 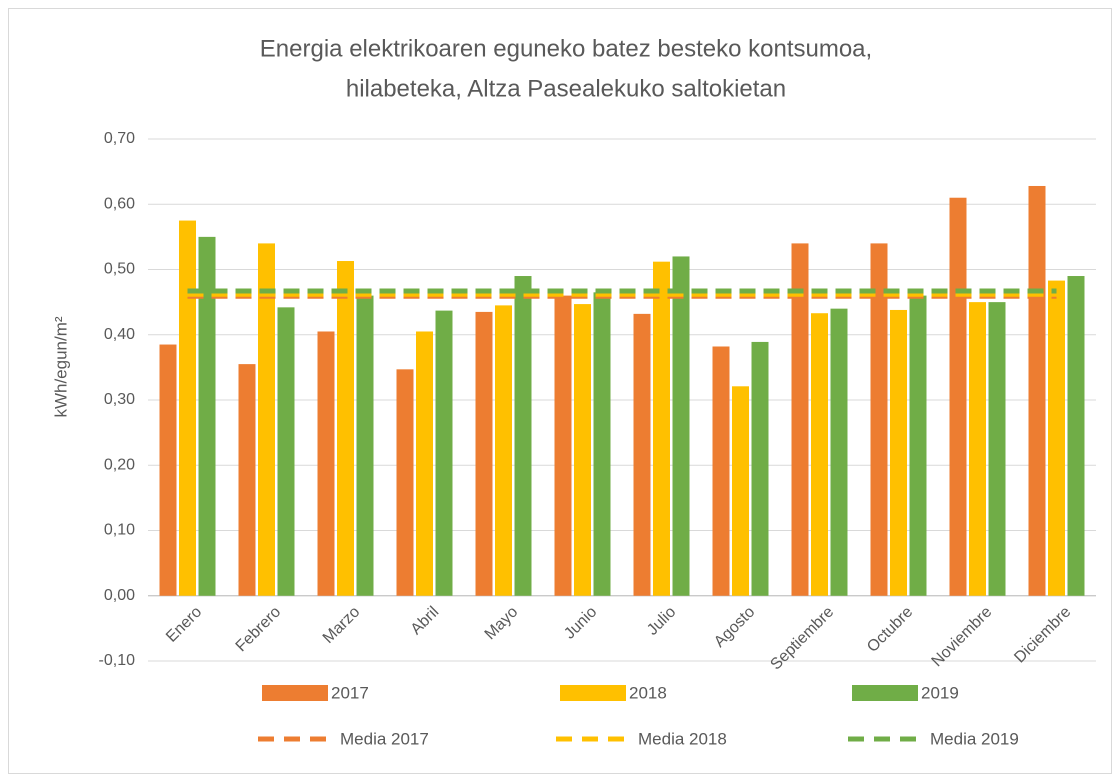 What do you see at coordinates (117, 660) in the screenshot?
I see `y-tick-label: -0,10` at bounding box center [117, 660].